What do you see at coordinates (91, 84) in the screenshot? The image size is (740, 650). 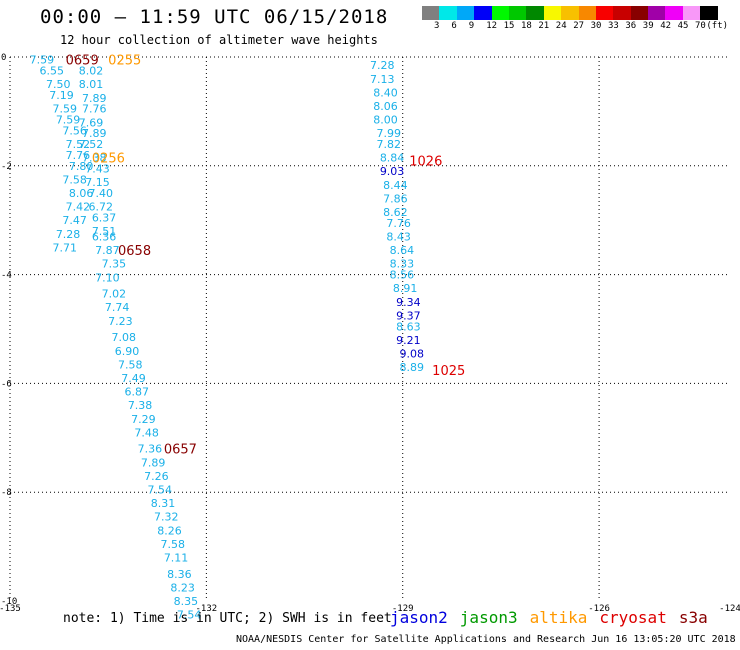 I see `wave-height-point: 8.01` at bounding box center [91, 84].